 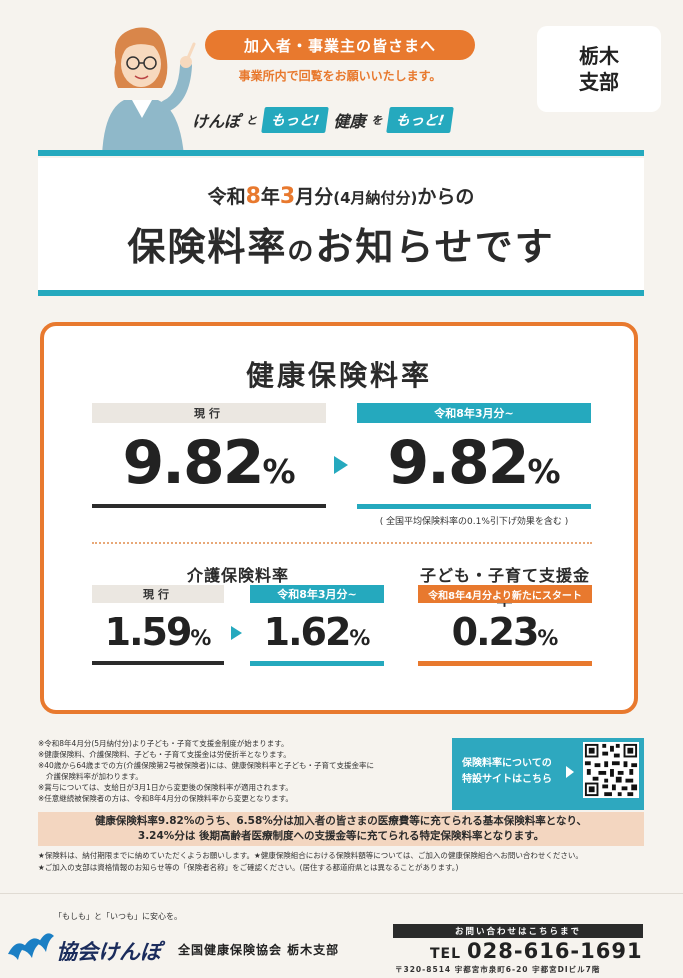 What do you see at coordinates (201, 638) in the screenshot?
I see `care-current-pct: %` at bounding box center [201, 638].